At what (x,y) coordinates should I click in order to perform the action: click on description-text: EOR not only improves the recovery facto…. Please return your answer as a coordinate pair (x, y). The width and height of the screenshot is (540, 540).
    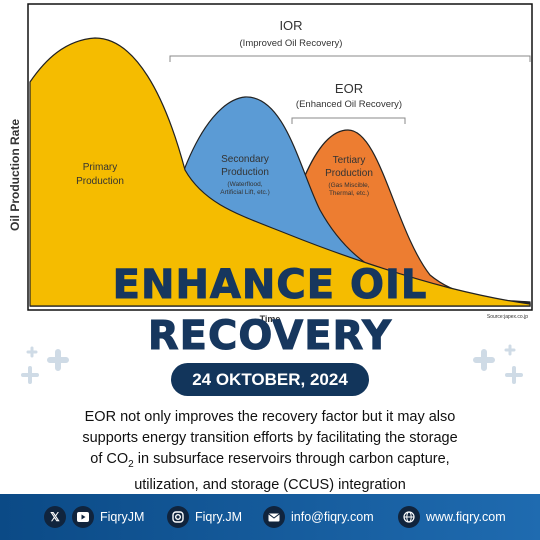
    Looking at the image, I should click on (270, 451).